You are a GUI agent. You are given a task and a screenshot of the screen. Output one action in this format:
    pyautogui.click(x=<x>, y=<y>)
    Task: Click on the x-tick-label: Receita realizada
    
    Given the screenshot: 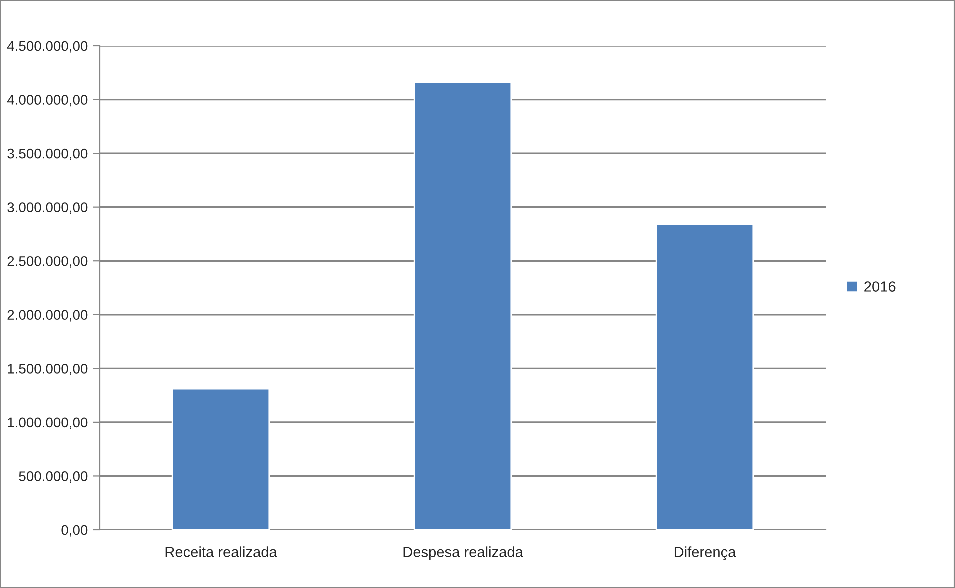 What is the action you would take?
    pyautogui.click(x=222, y=552)
    